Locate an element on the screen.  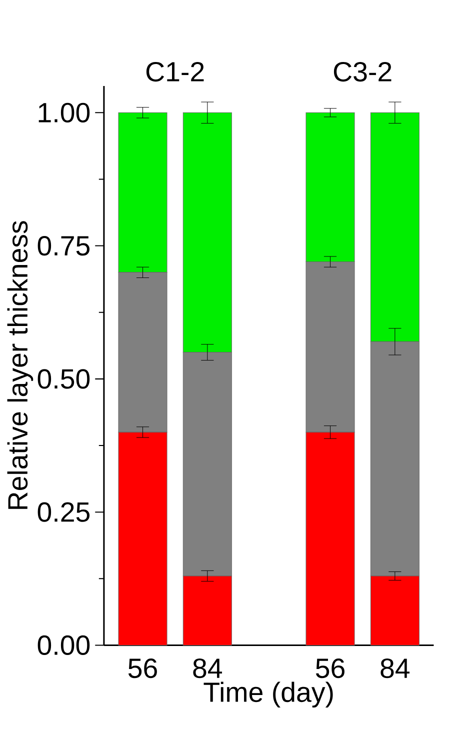
y-tick-label: 0.50 is located at coordinates (64, 379).